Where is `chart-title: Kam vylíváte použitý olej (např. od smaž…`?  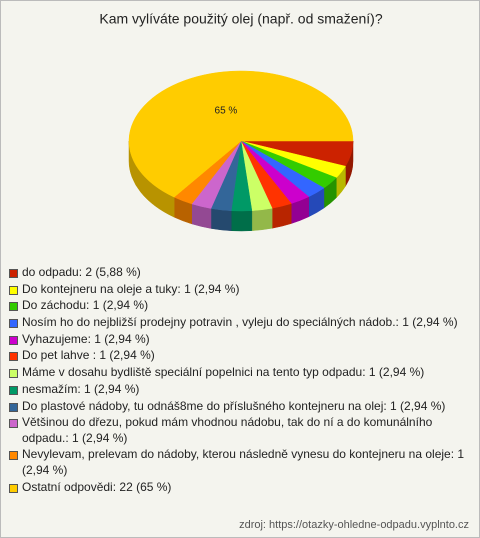 chart-title: Kam vylíváte použitý olej (např. od smaž… is located at coordinates (240, 19).